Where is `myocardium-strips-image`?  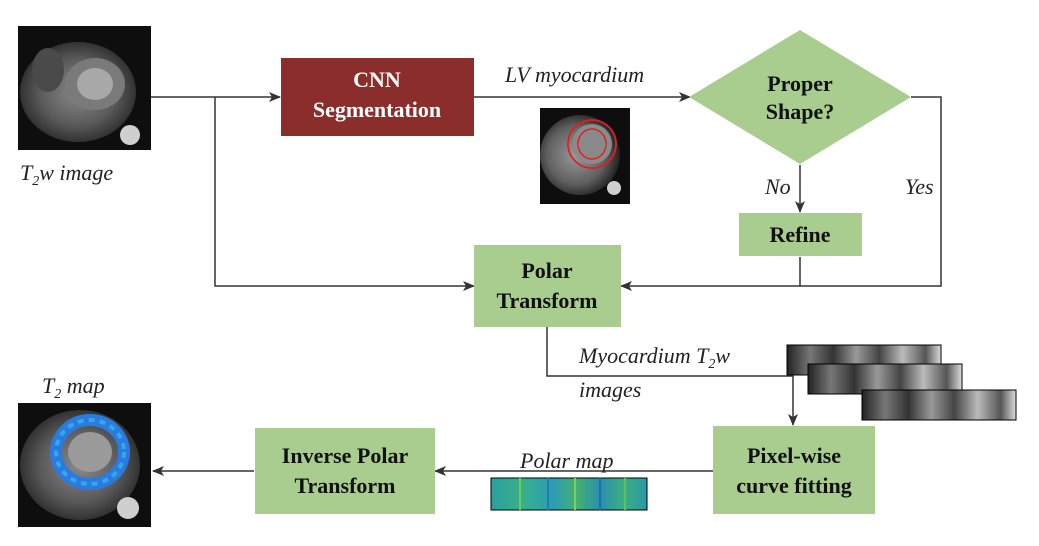
myocardium-strips-image is located at coordinates (901, 382).